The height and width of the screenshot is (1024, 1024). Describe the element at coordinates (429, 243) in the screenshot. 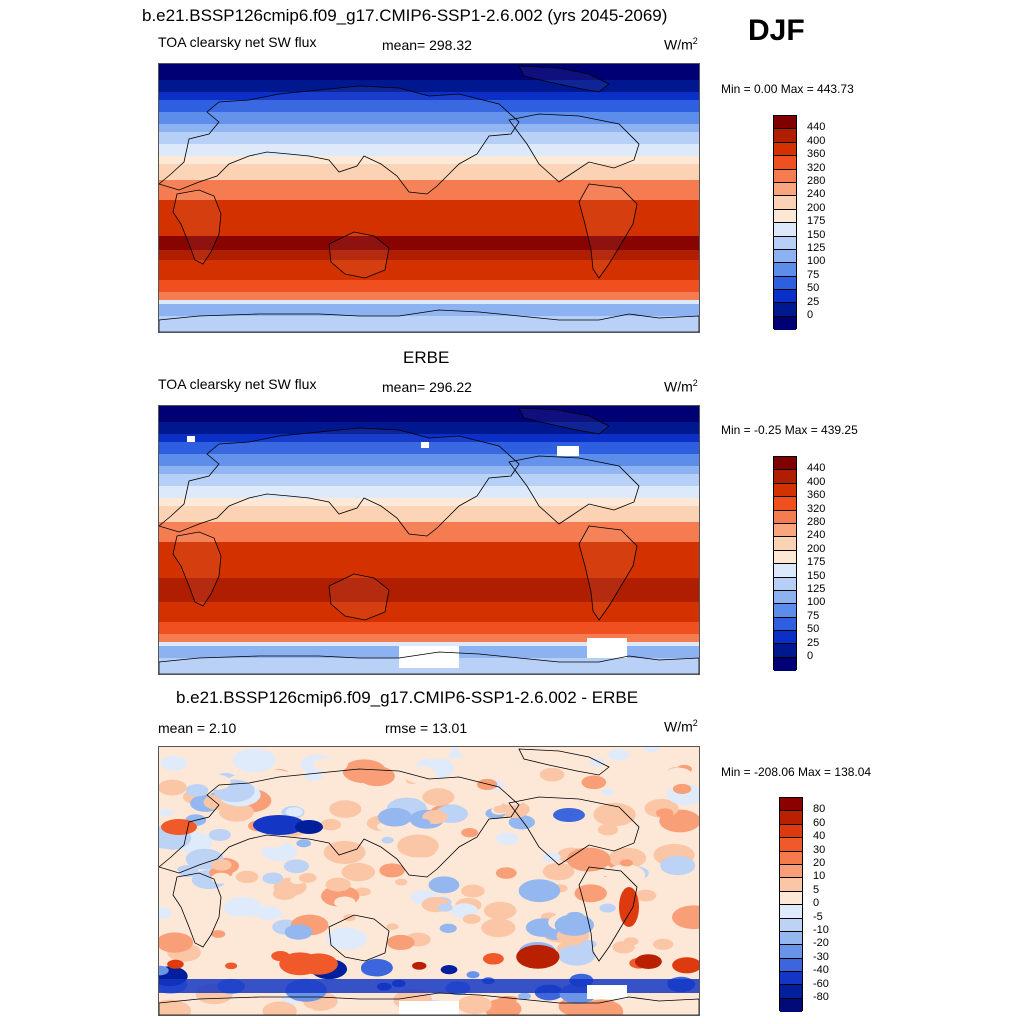

I see `flux-max-band` at that location.